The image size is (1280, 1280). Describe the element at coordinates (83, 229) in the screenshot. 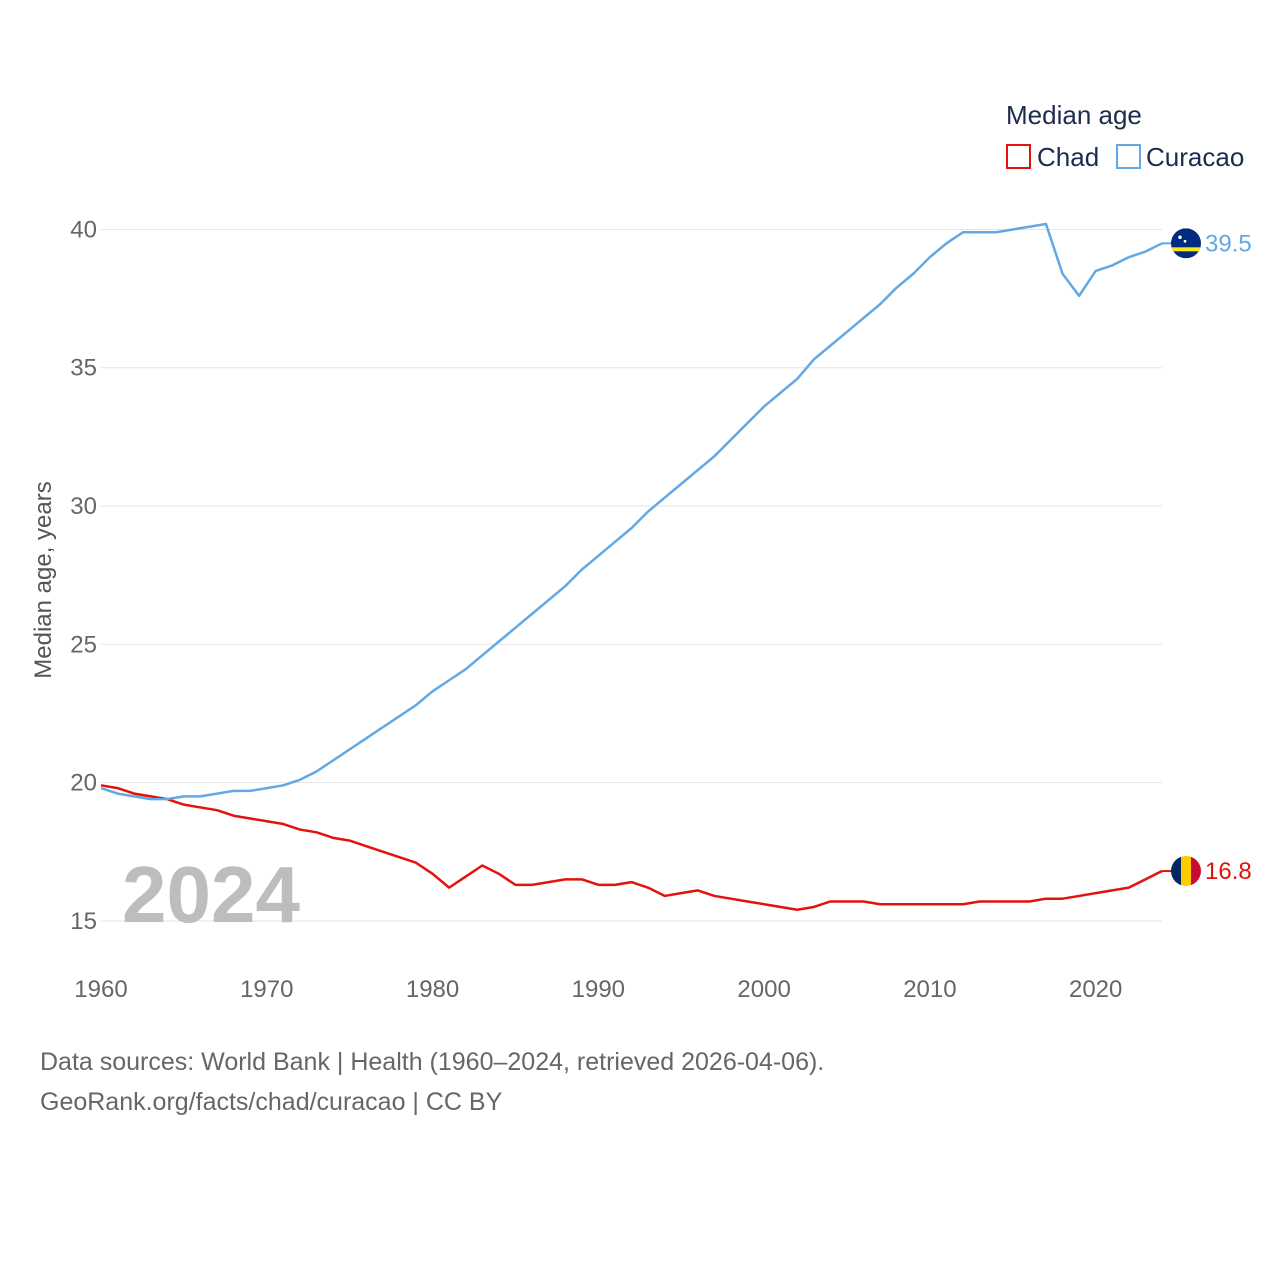

I see `y-tick-label: 40` at that location.